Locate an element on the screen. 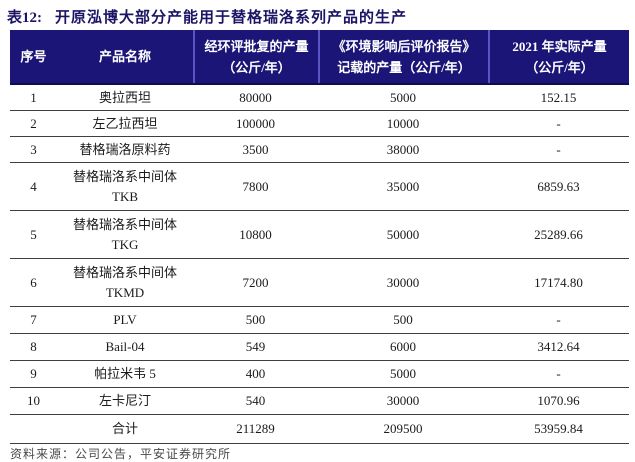 This screenshot has height=462, width=635. cell-actual: 3412.64 is located at coordinates (558, 346).